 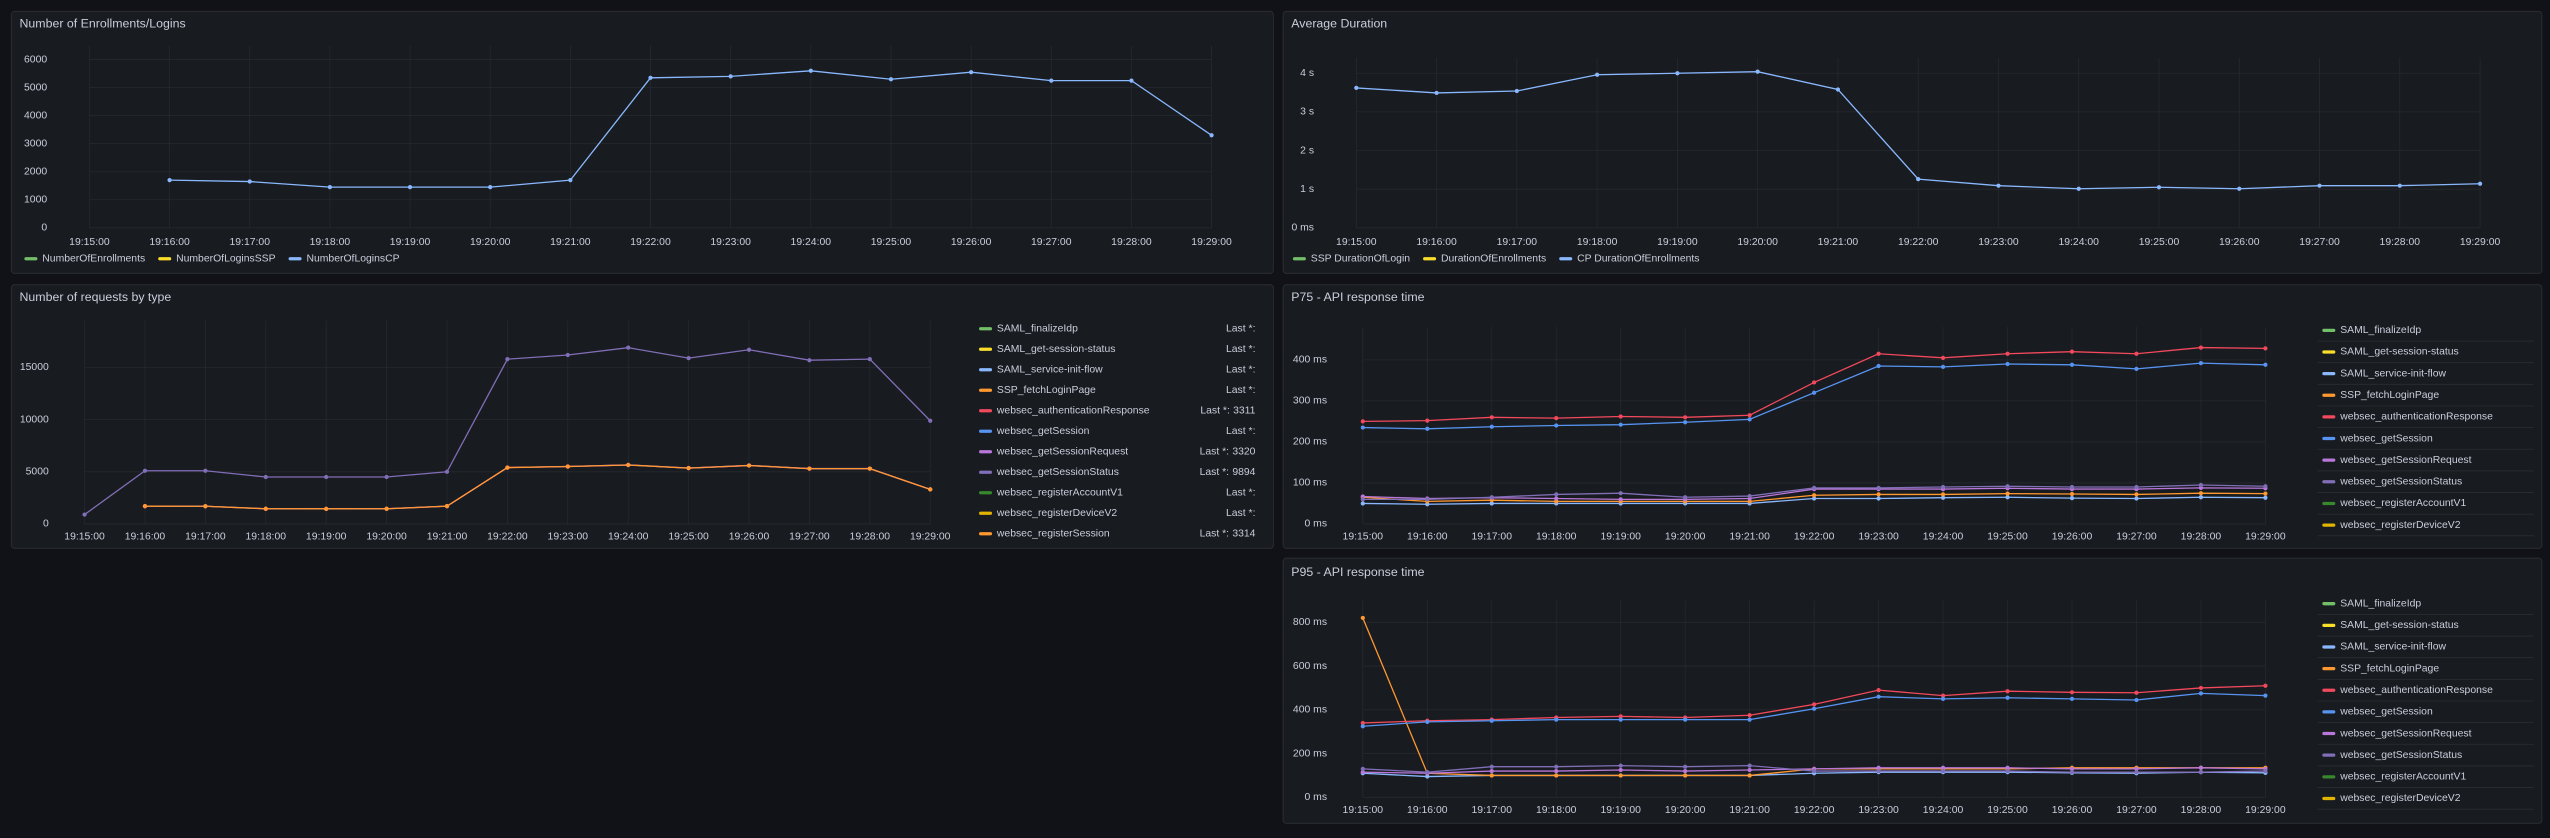 What do you see at coordinates (1360, 258) in the screenshot?
I see `legend-label: SSP DurationOfLogin` at bounding box center [1360, 258].